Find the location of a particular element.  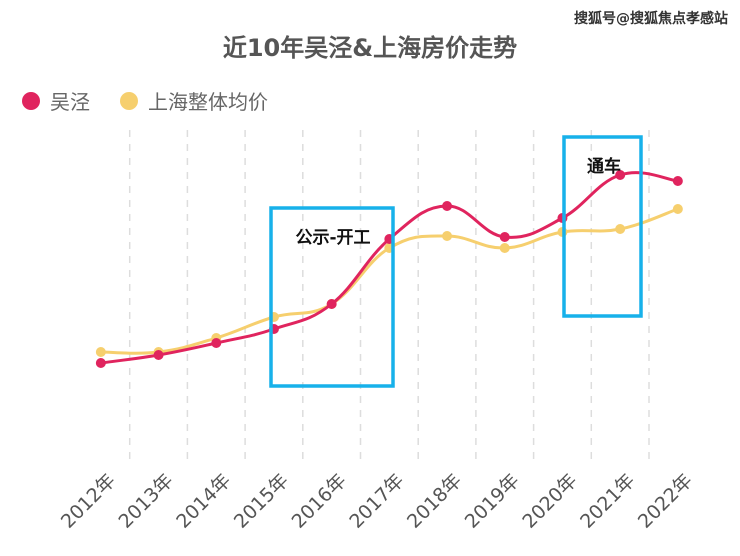

legend-label: 上海整体均价 is located at coordinates (208, 102).